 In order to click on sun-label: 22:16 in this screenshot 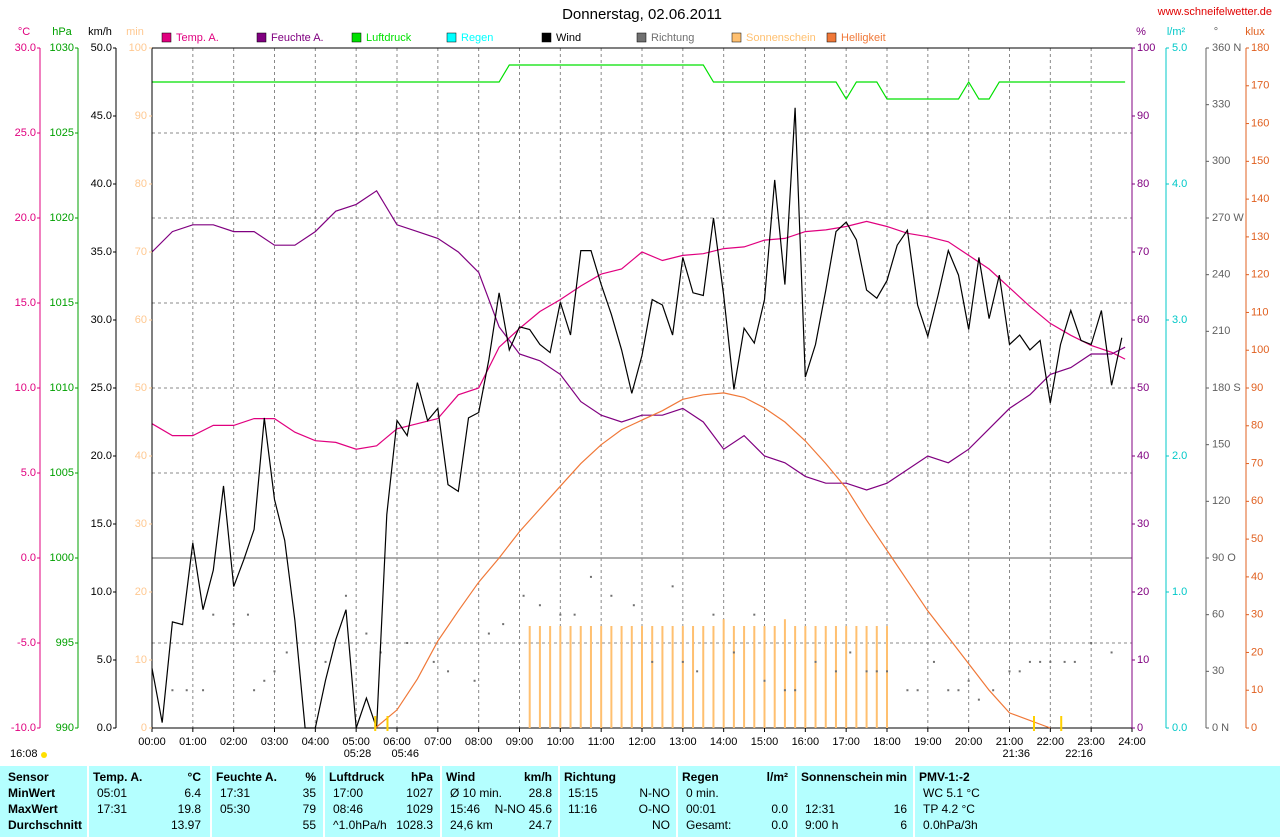, I will do `click(1079, 754)`.